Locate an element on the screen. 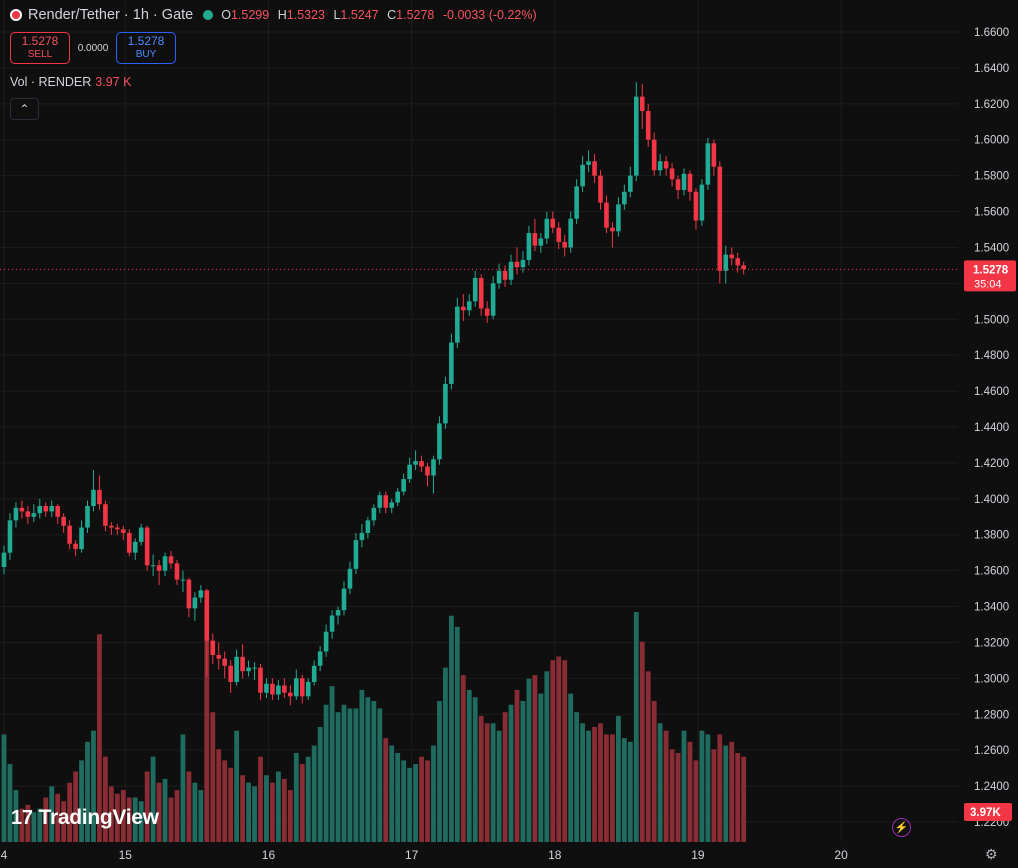 The width and height of the screenshot is (1018, 868). time-axis: 4 15 16 17 18 19 20 is located at coordinates (424, 855).